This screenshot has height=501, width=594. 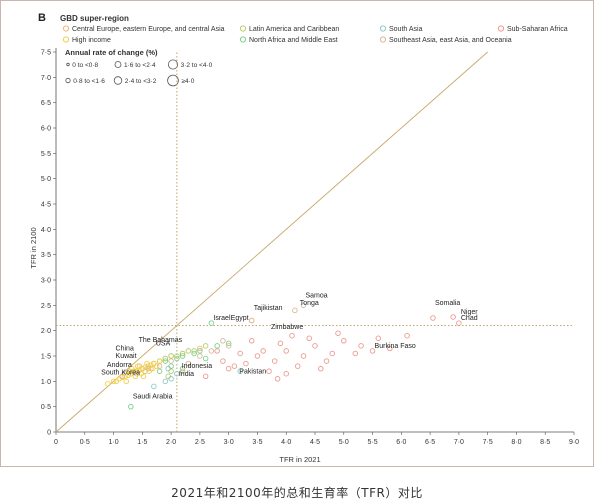 I want to click on point-label: Niger, so click(x=469, y=312).